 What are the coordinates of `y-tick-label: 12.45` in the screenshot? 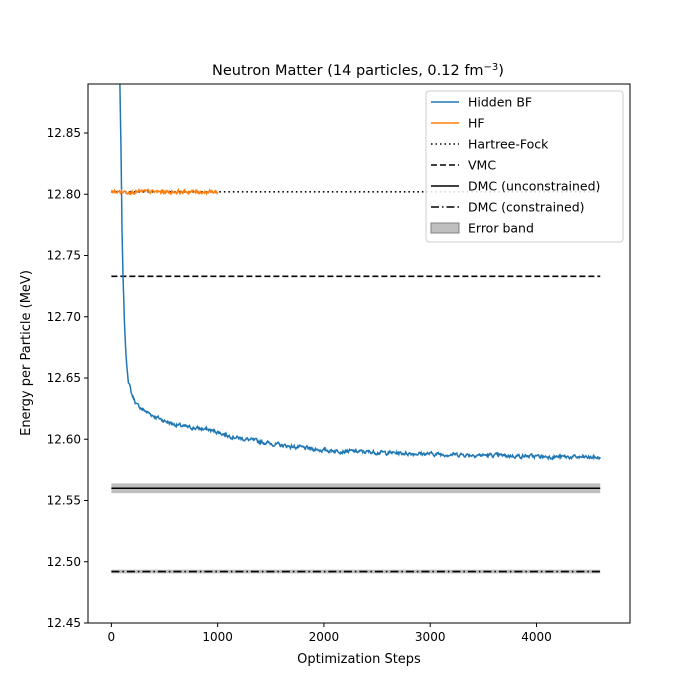 It's located at (64, 623).